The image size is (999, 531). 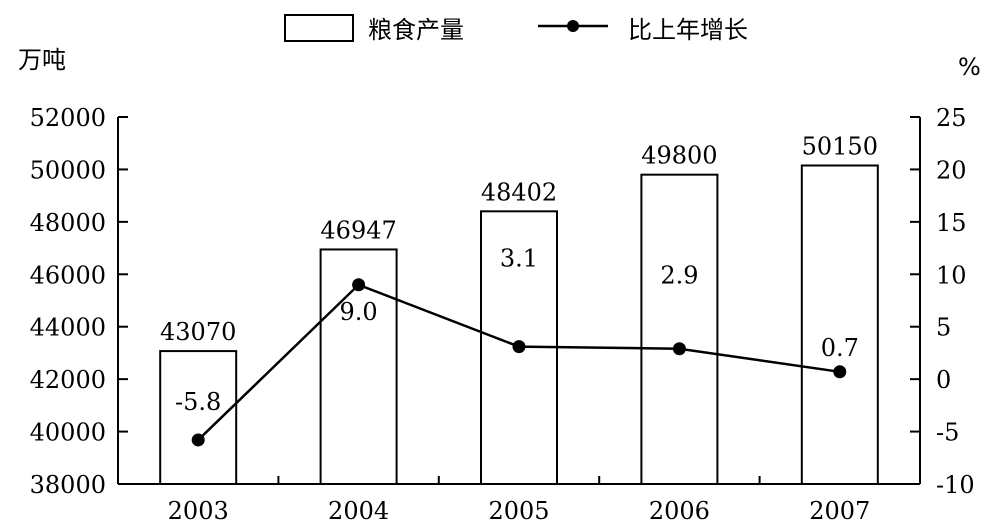 I want to click on growth-value-label: 9.0, so click(x=359, y=312).